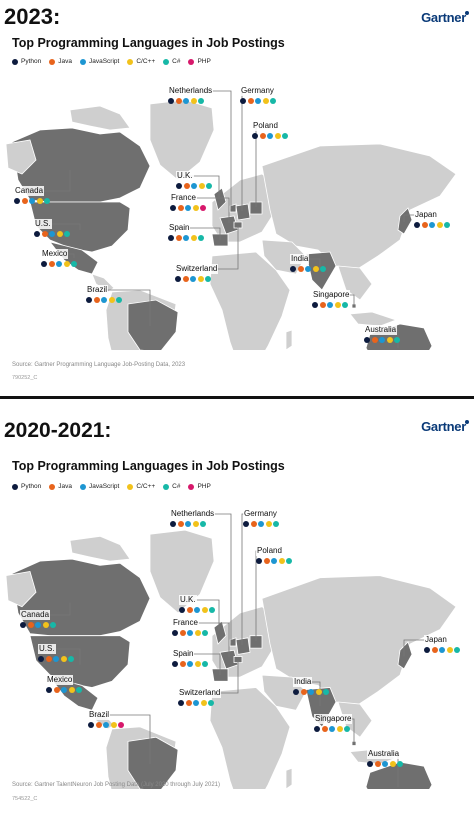  What do you see at coordinates (333, 723) in the screenshot?
I see `country-label-singapore: Singapore` at bounding box center [333, 723].